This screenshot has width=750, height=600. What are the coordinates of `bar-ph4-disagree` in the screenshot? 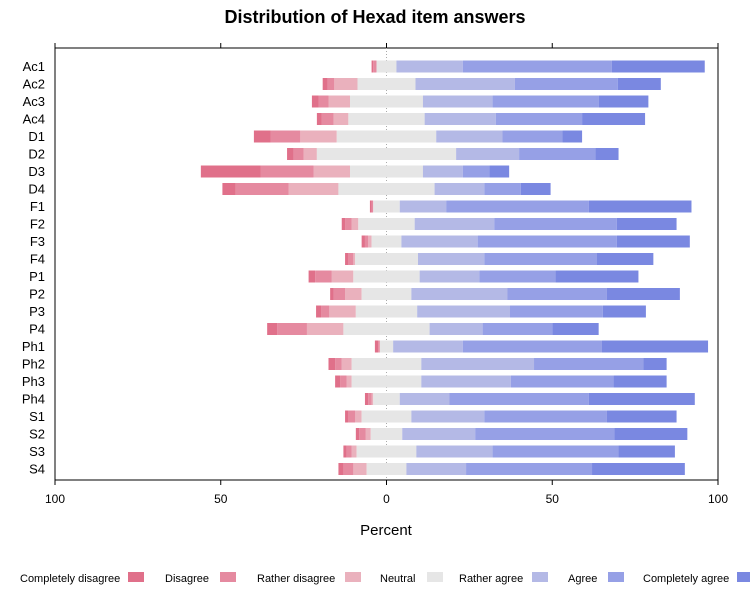 It's located at (370, 399).